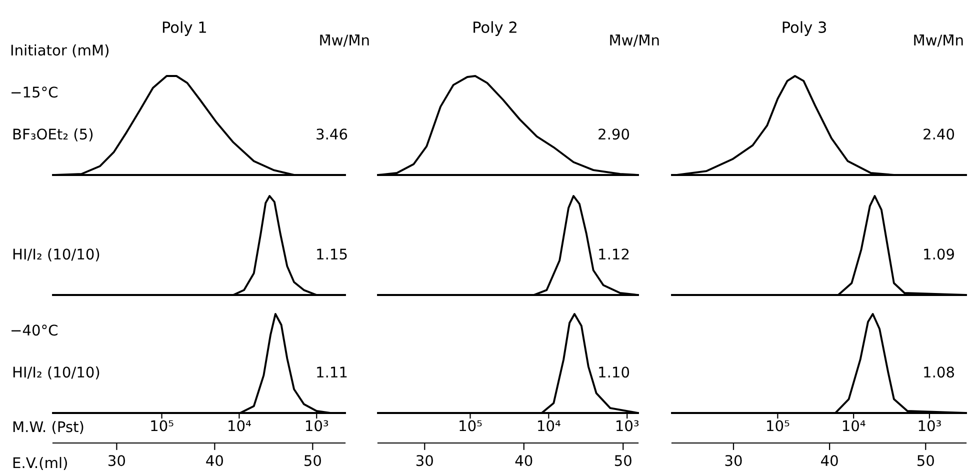  I want to click on chart-title: Poly 1, so click(184, 28).